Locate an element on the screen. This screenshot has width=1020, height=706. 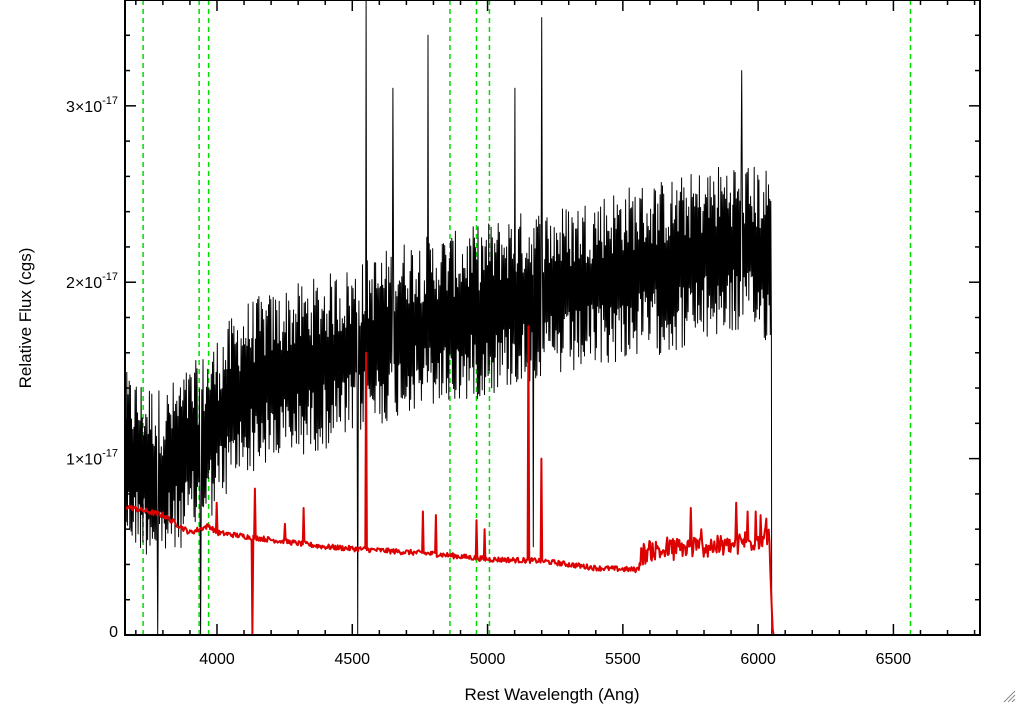
x-tick-label: 5000 is located at coordinates (488, 659).